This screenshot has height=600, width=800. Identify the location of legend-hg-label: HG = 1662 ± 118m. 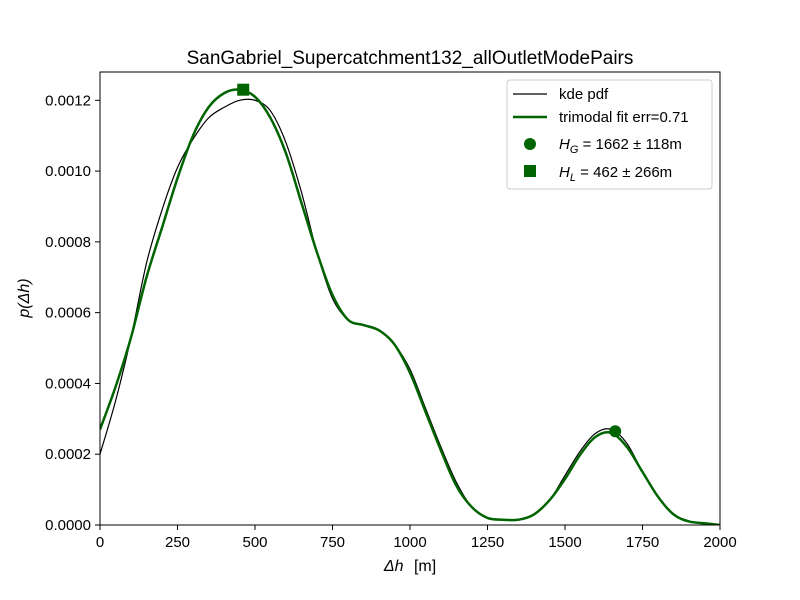
(620, 146).